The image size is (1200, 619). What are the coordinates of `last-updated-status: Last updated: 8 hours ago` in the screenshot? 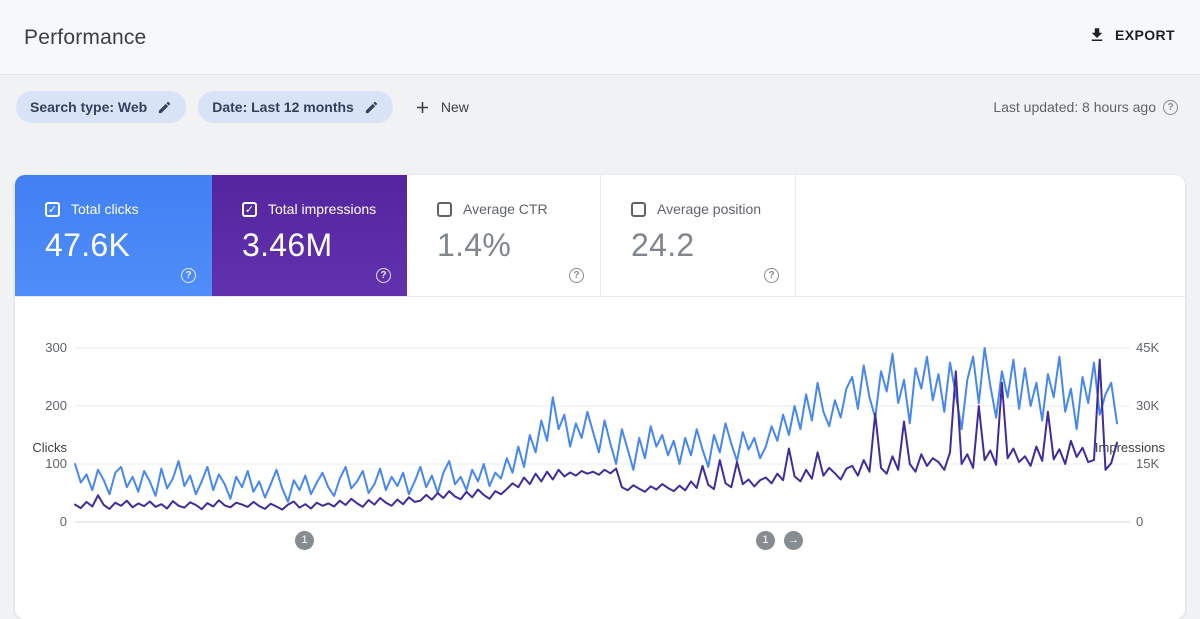 It's located at (1085, 107).